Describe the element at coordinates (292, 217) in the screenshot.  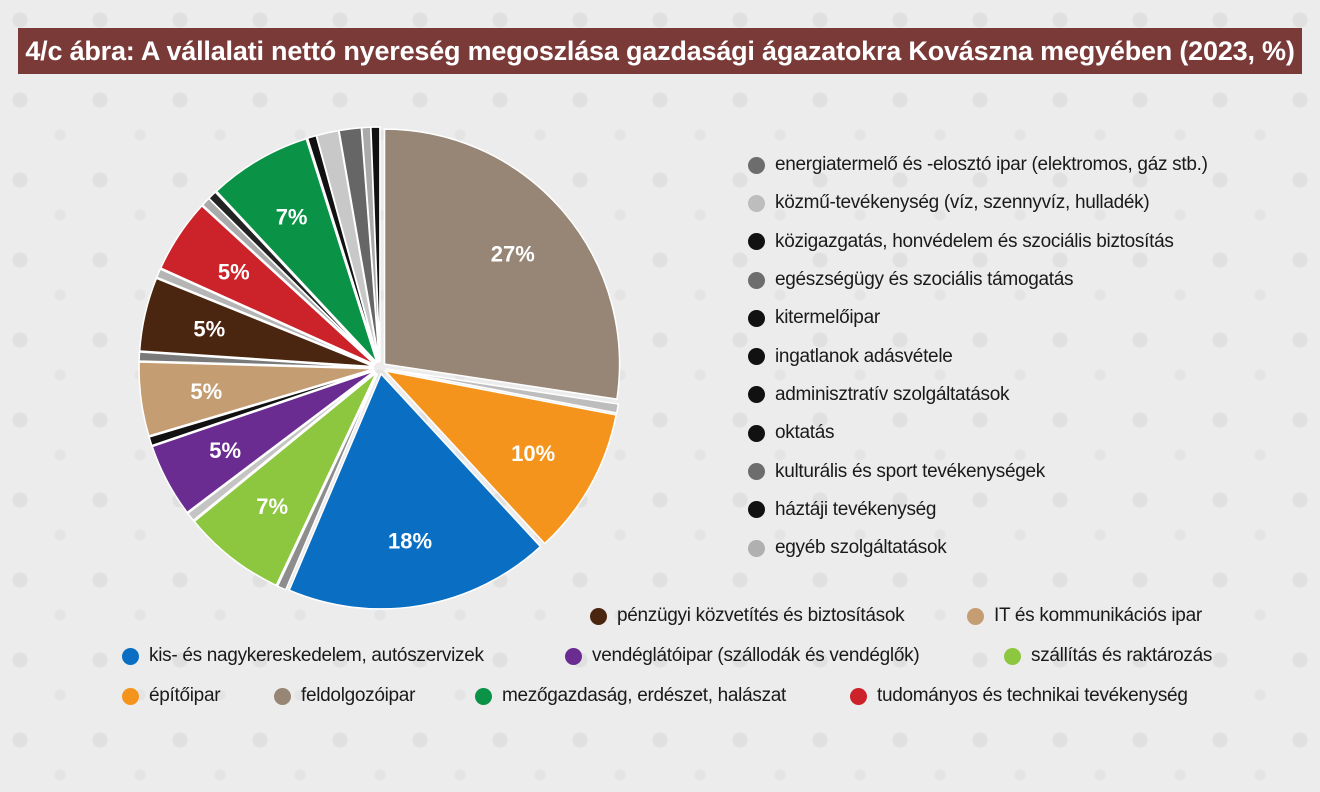
I see `slice-label-16: 7%` at that location.